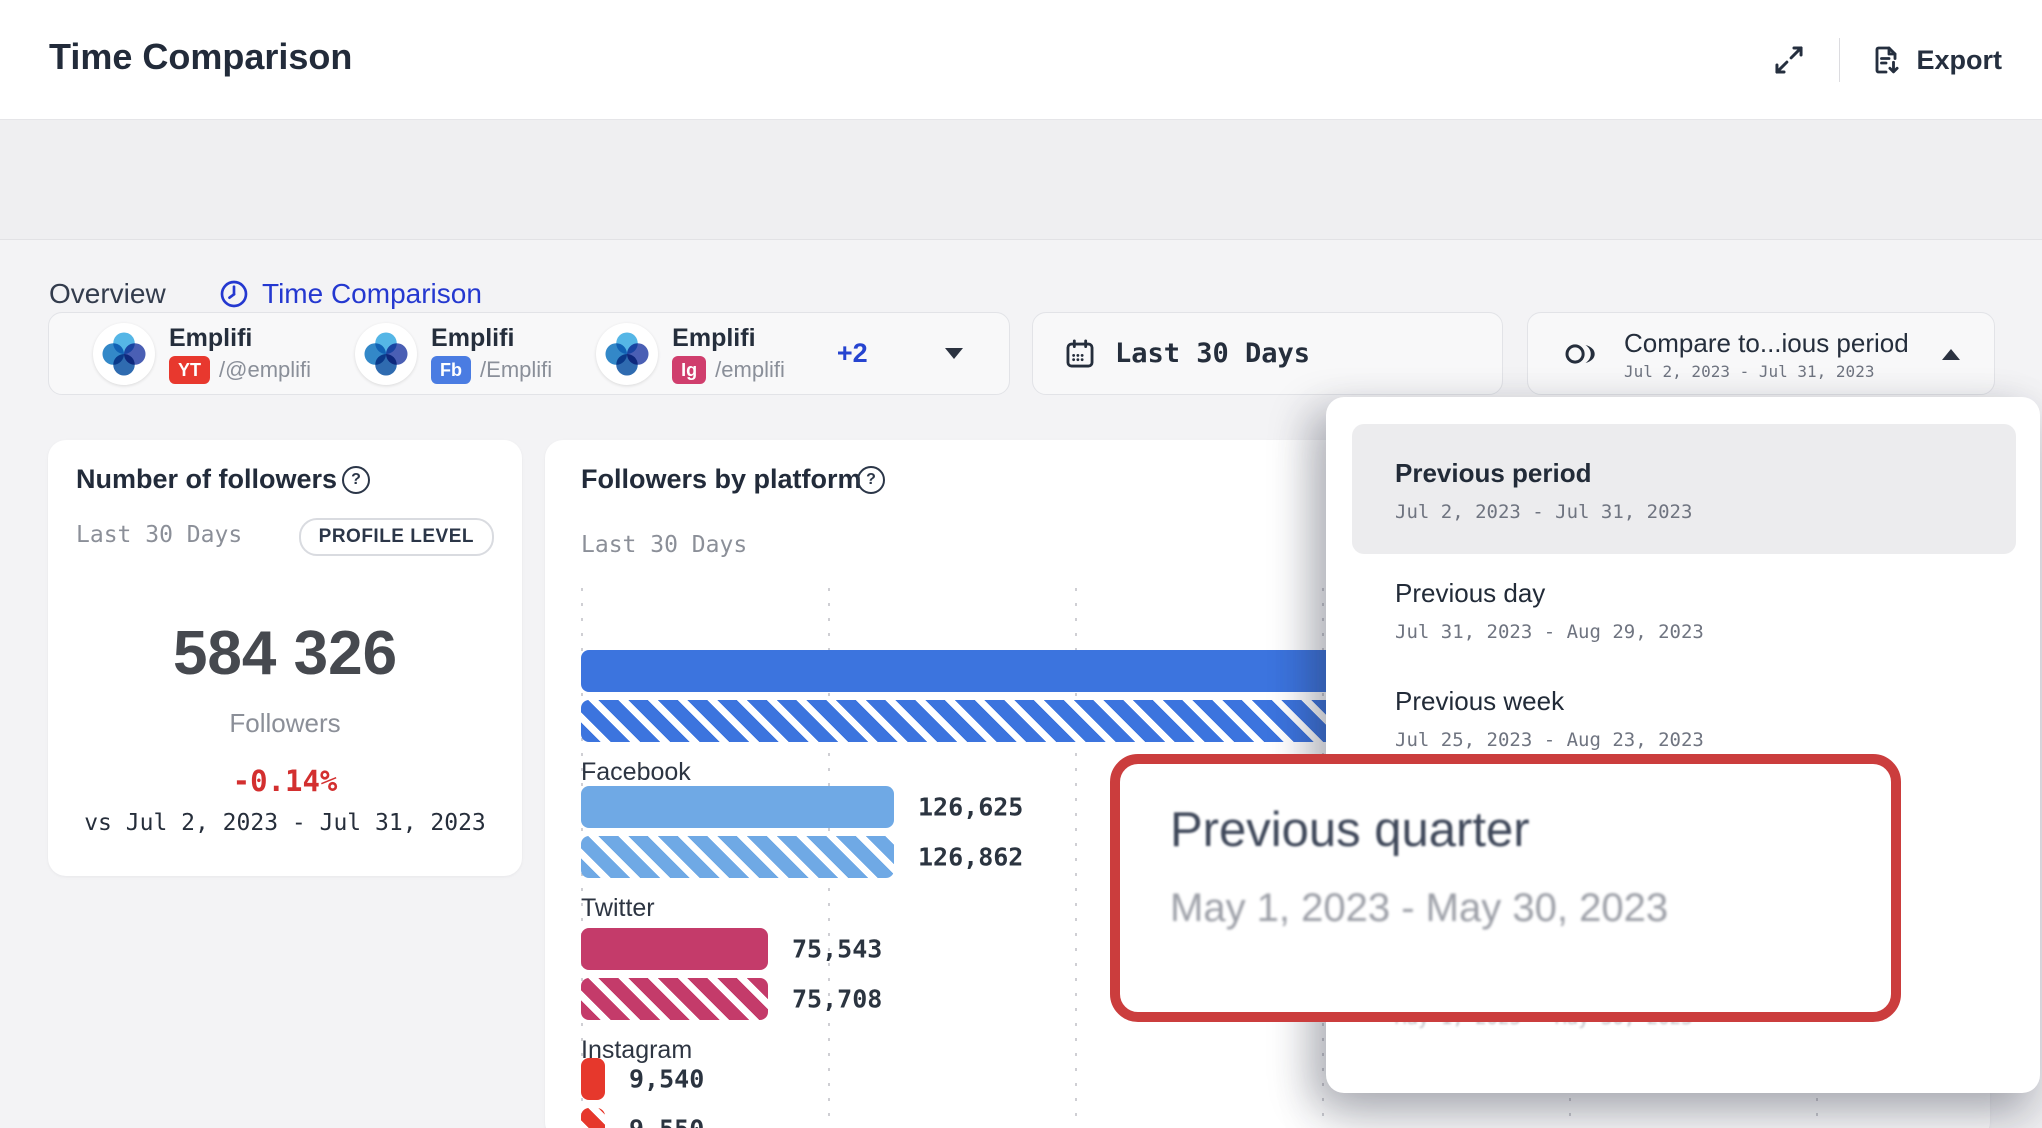 This screenshot has height=1128, width=2042. I want to click on followers-card-title: Number of followers, so click(207, 479).